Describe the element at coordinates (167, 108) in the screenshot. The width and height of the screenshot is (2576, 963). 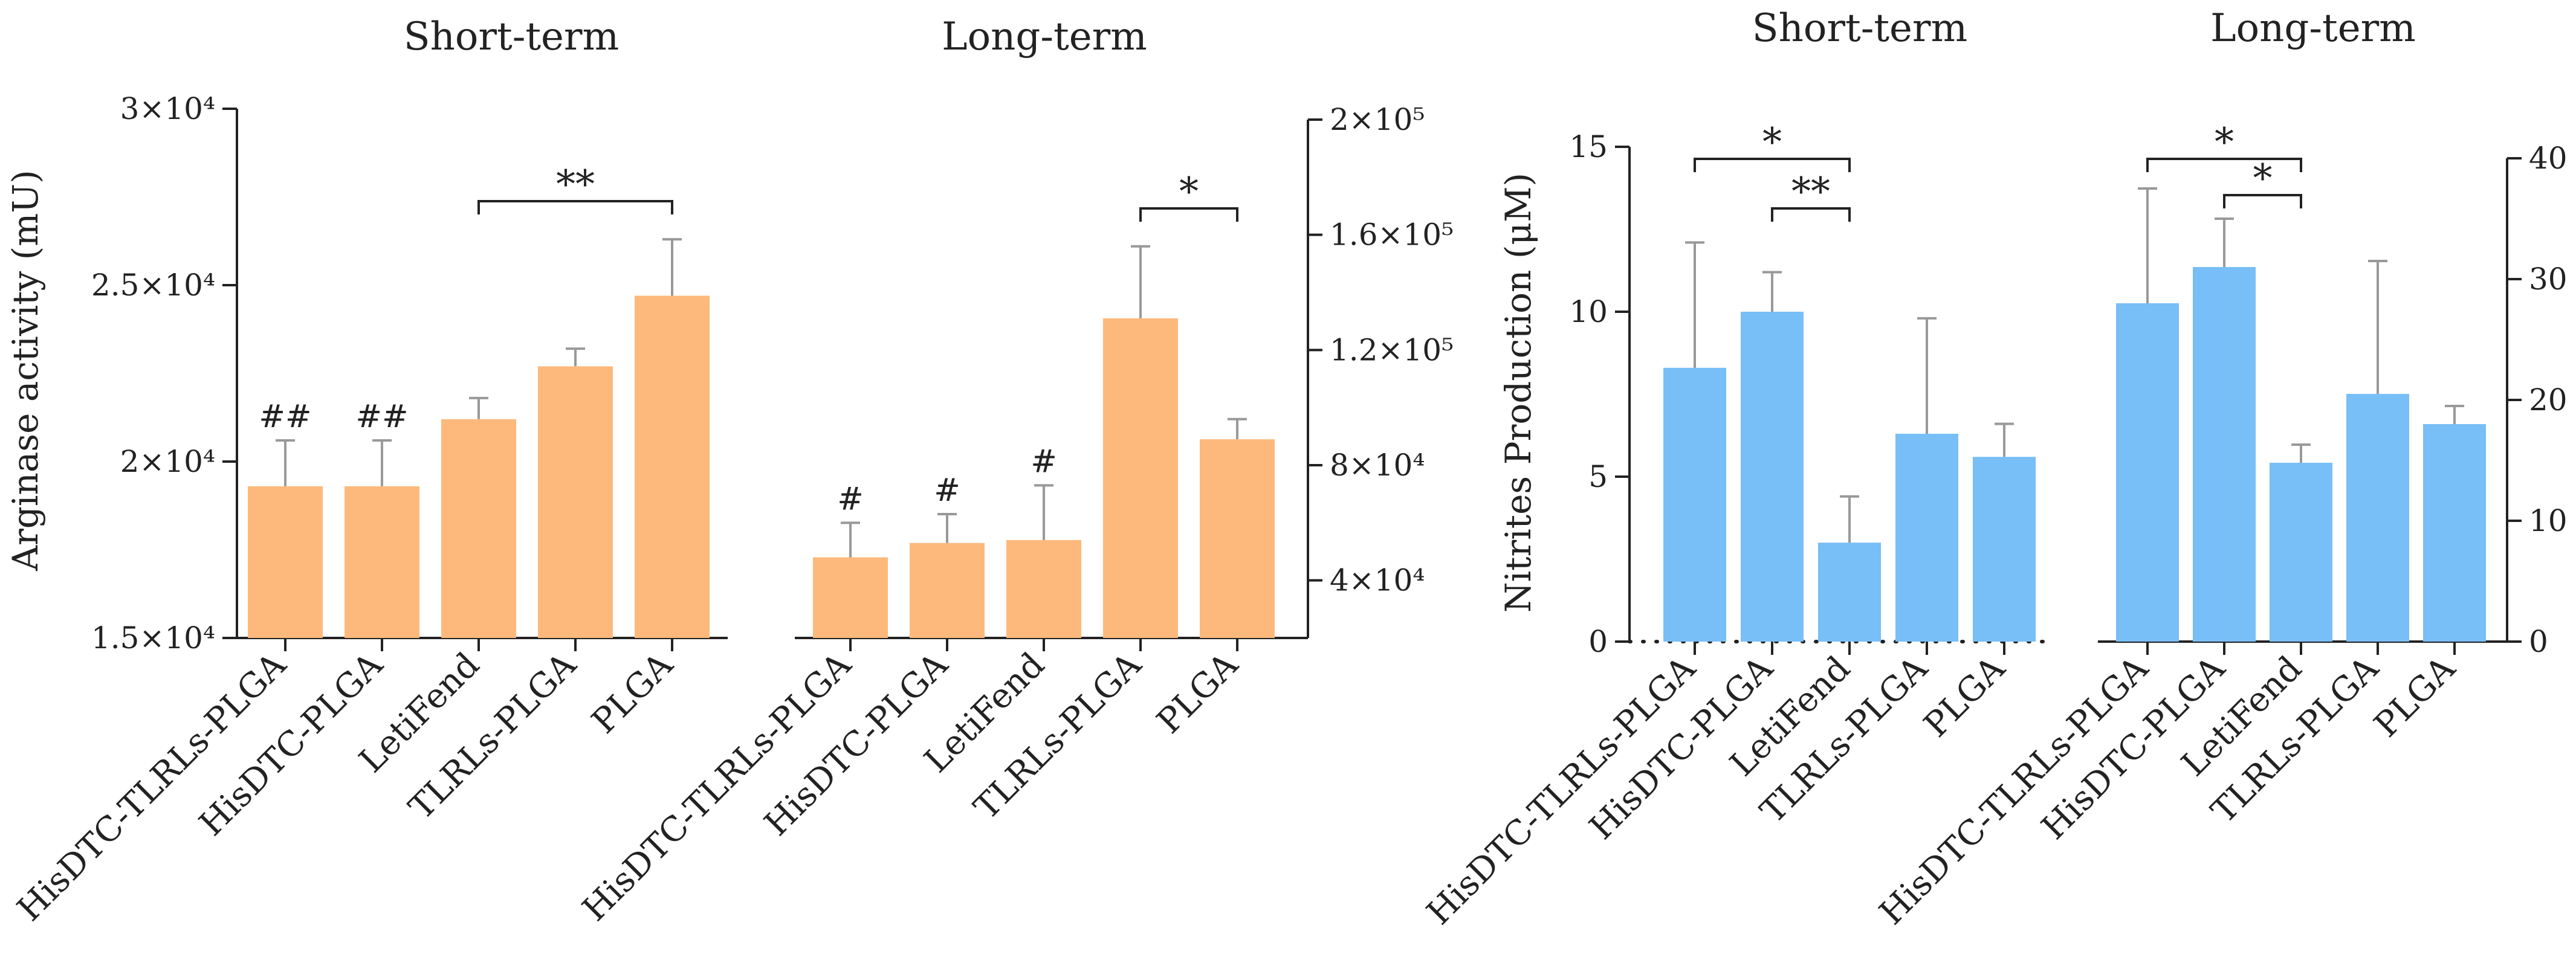
I see `y-tick-label: 3×10⁴` at that location.